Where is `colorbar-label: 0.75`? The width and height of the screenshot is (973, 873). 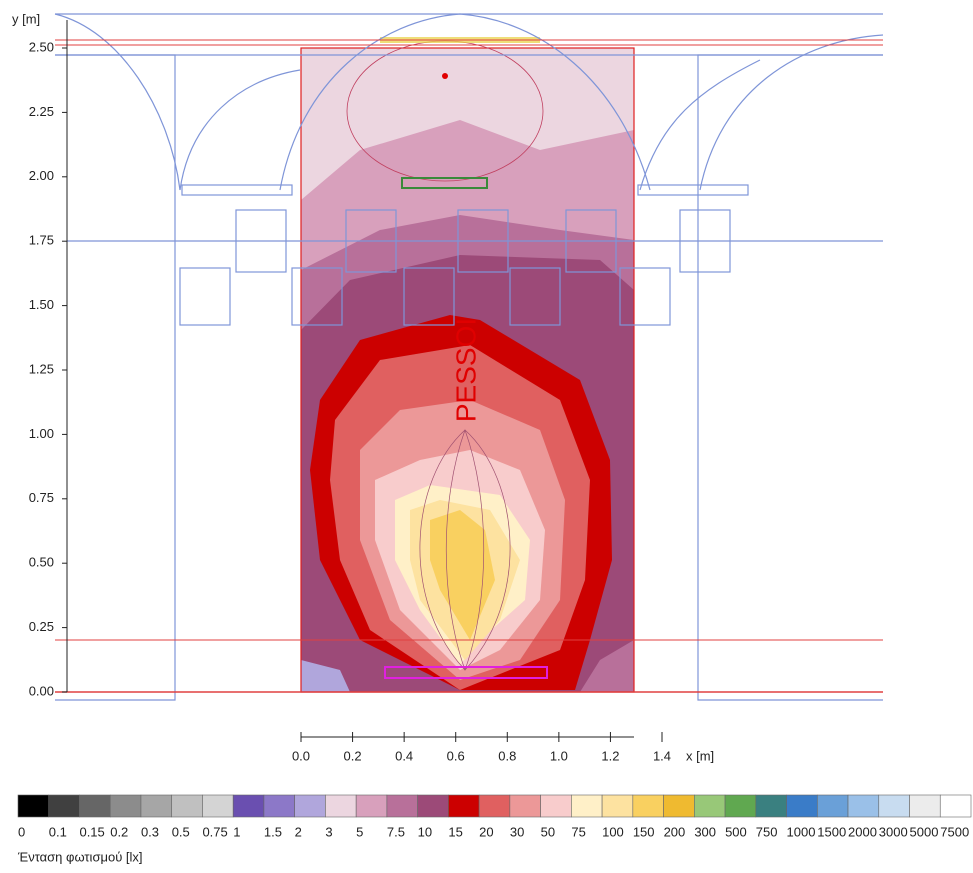
colorbar-label: 0.75 is located at coordinates (214, 831).